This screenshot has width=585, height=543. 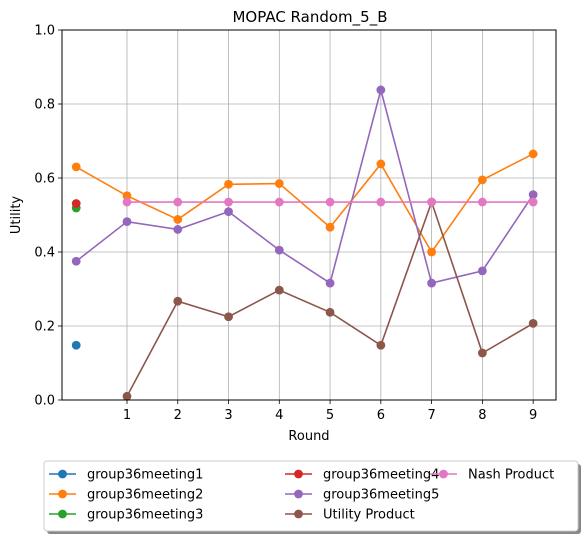 I want to click on data-point-group36meeting4, so click(x=76, y=203).